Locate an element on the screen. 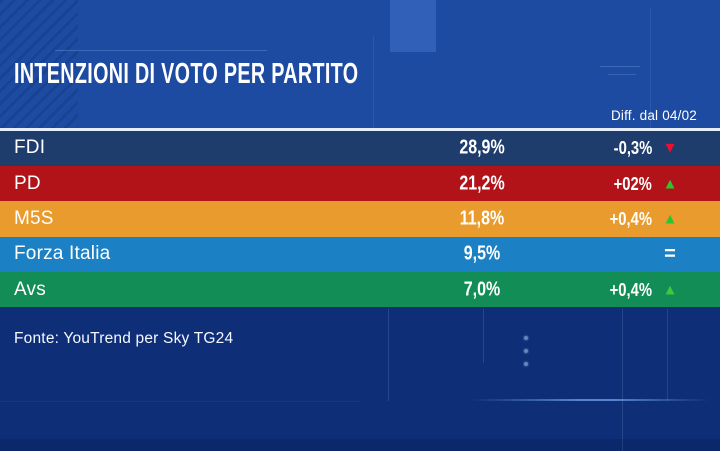  party-value: 7,0% is located at coordinates (482, 289).